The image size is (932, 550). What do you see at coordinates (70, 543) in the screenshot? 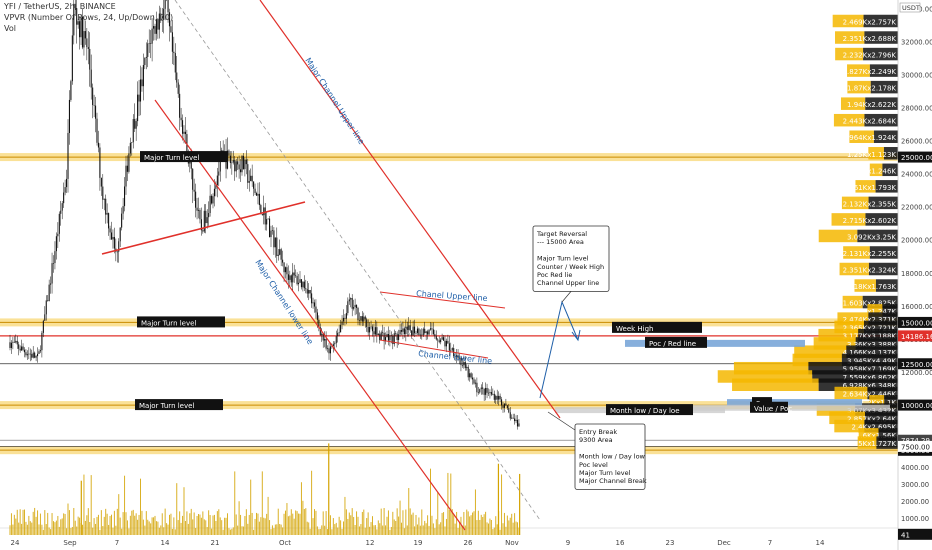
I see `x-tick-label-2: Sep` at bounding box center [70, 543].